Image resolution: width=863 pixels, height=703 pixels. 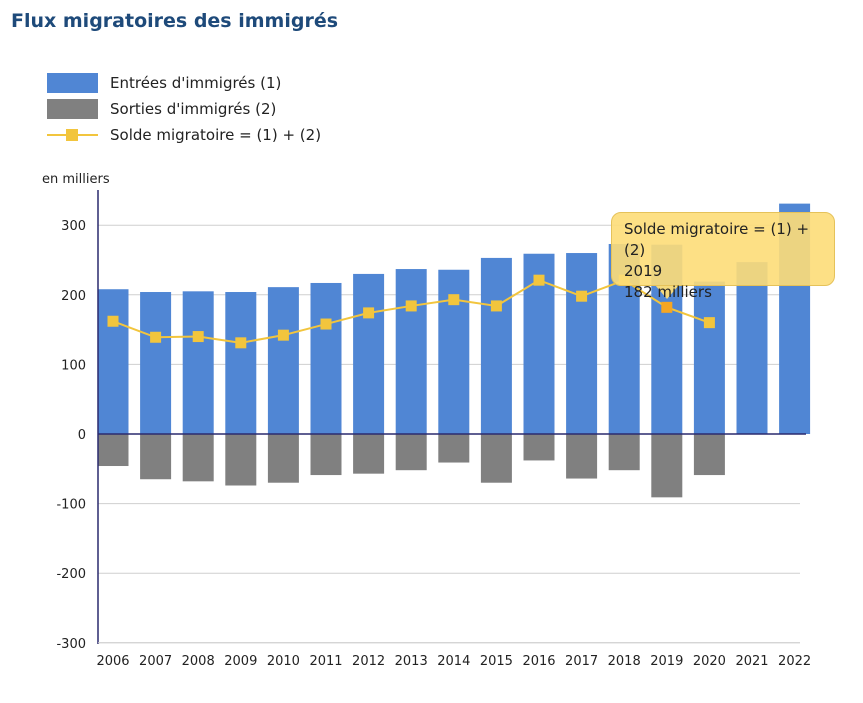 What do you see at coordinates (72, 109) in the screenshot?
I see `legend-swatch-sorties` at bounding box center [72, 109].